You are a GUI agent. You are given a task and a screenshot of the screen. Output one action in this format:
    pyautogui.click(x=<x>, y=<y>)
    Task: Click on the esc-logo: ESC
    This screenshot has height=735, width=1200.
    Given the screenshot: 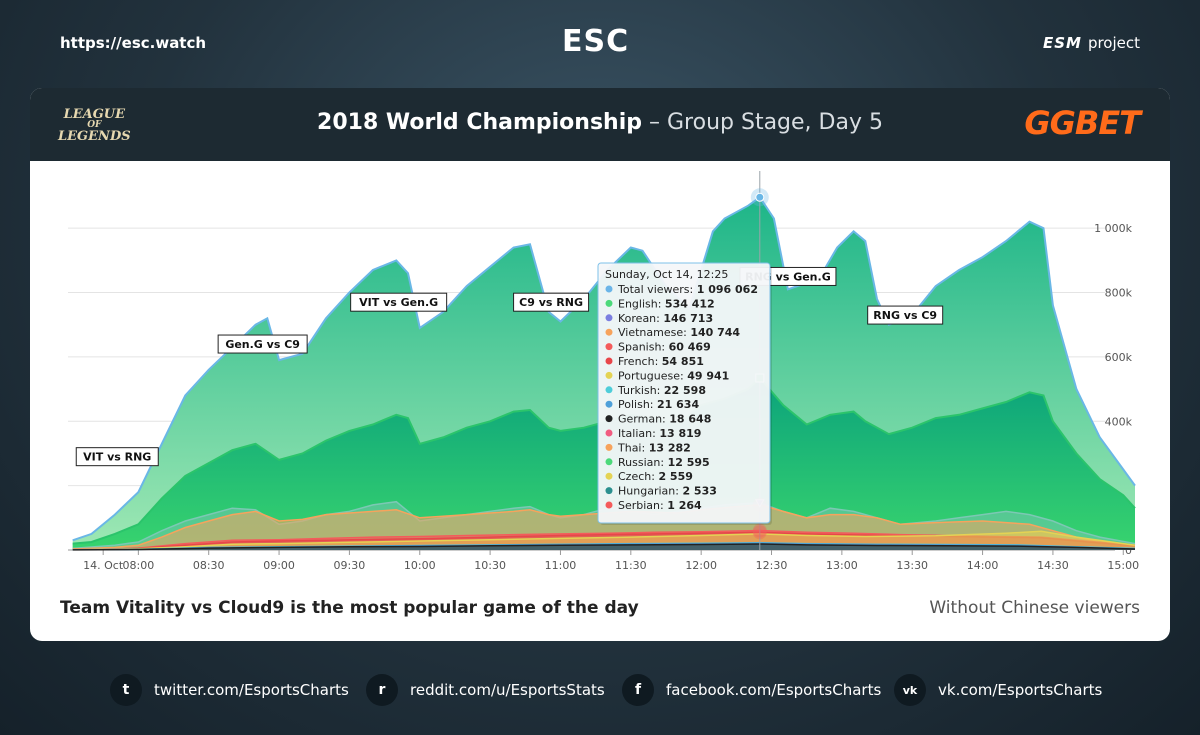 What is the action you would take?
    pyautogui.click(x=595, y=41)
    